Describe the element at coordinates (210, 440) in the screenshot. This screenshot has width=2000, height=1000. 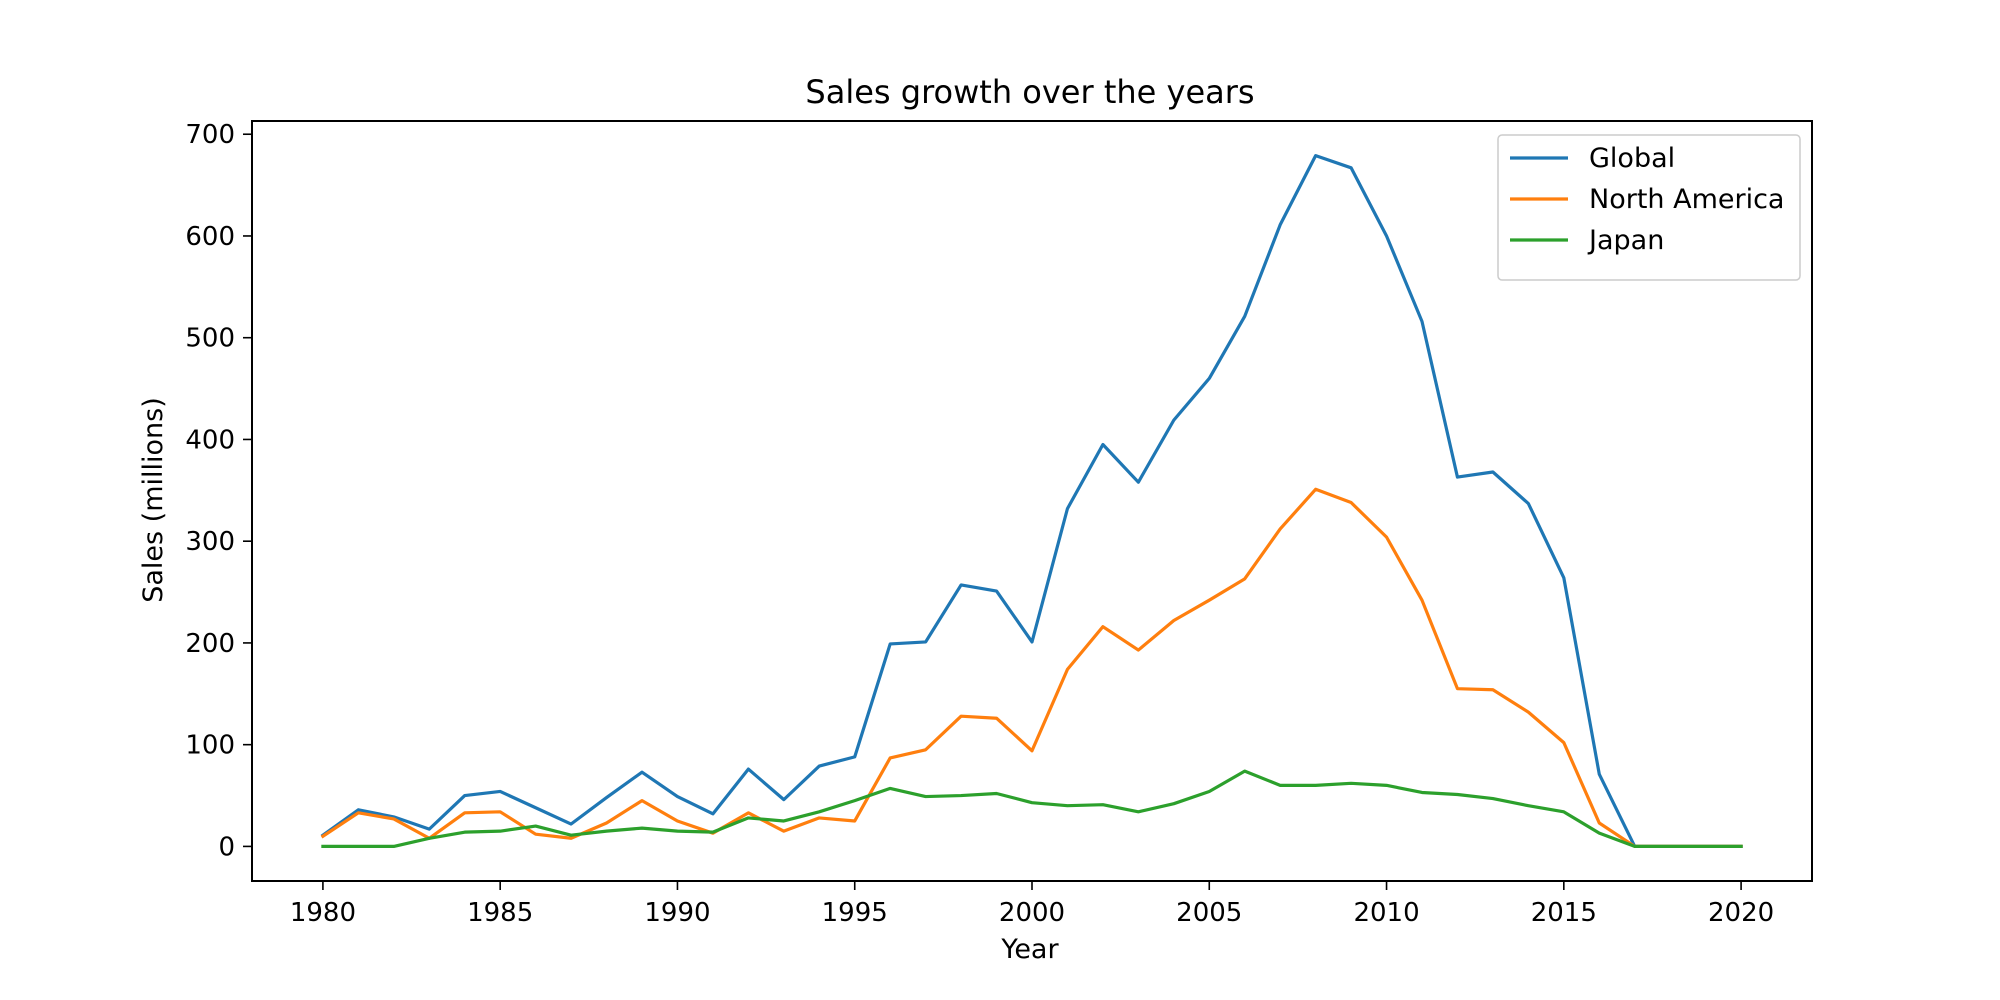
I see `y-tick-label: 400` at that location.